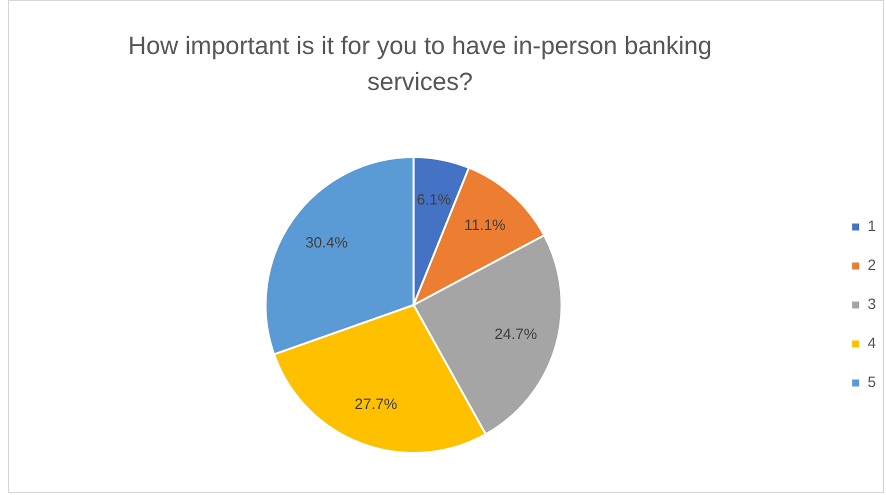  What do you see at coordinates (420, 64) in the screenshot?
I see `chart-title: How important is it for you to have in-person banking services?` at bounding box center [420, 64].